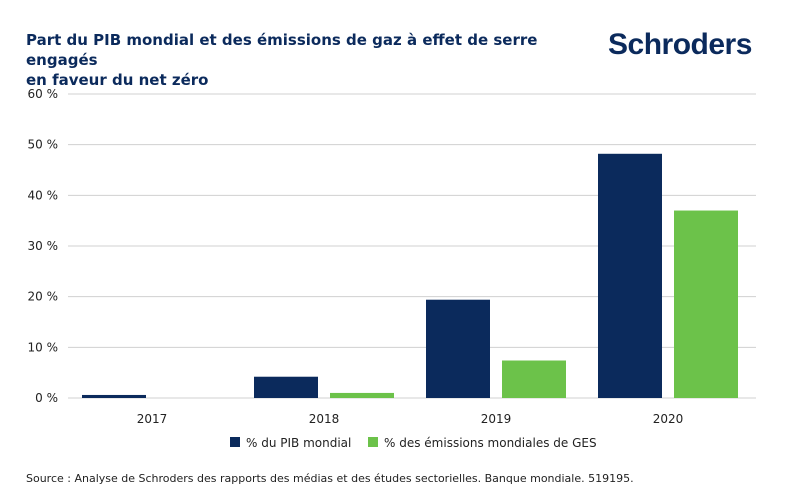 Image resolution: width=800 pixels, height=502 pixels. I want to click on y-tick-label: 60 %, so click(43, 94).